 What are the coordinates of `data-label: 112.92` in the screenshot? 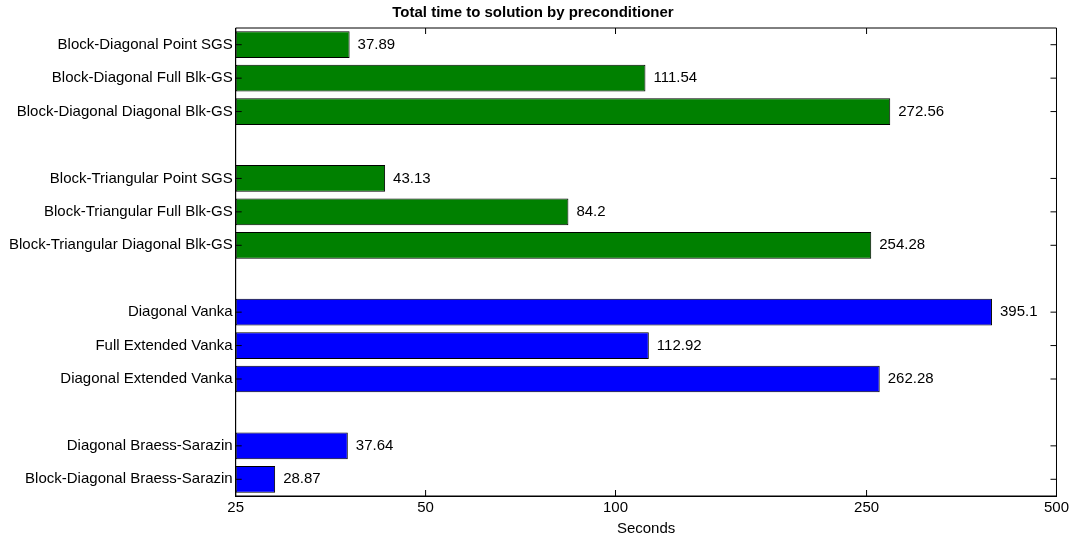 It's located at (679, 344).